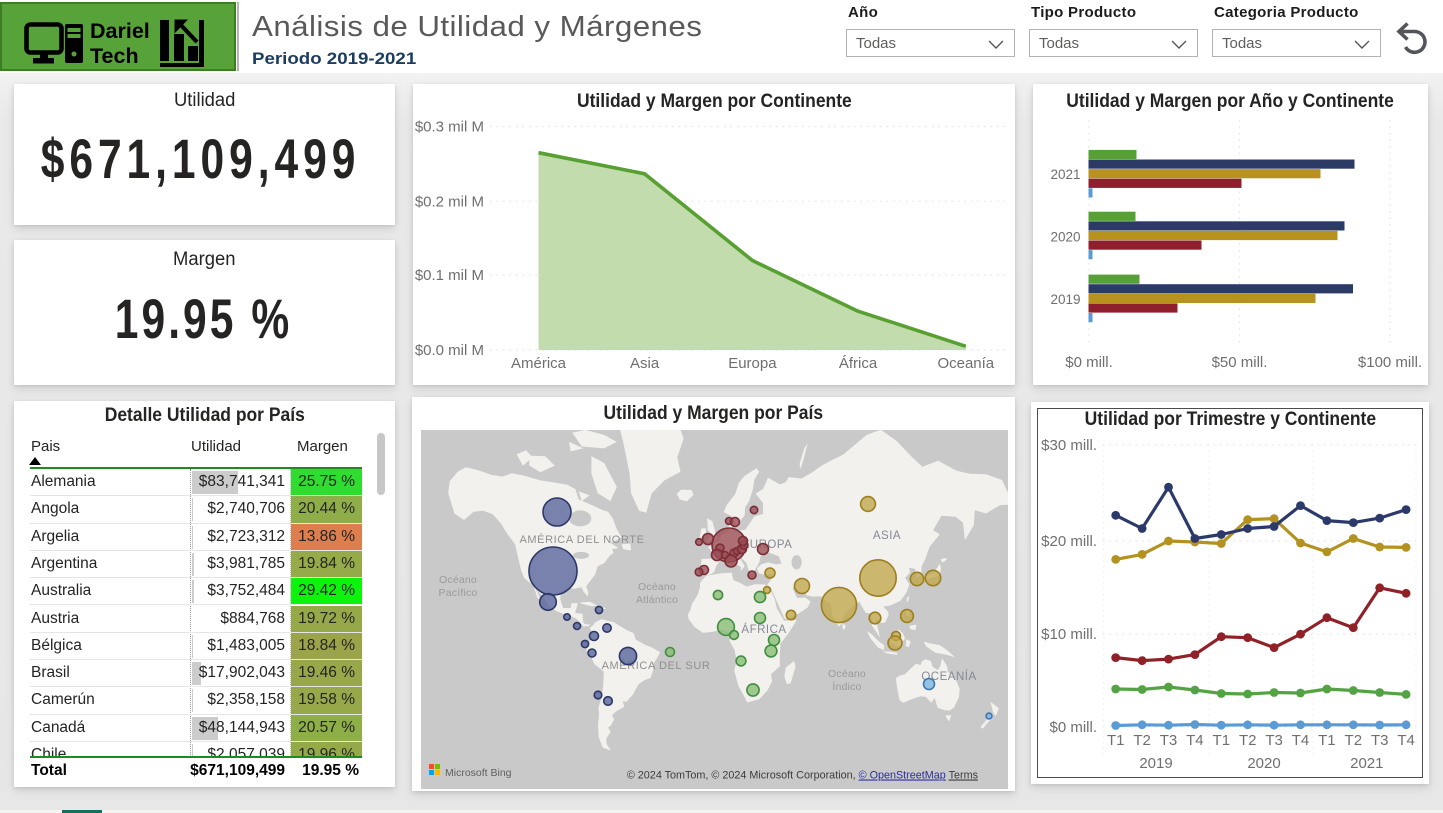 This screenshot has width=1443, height=813. I want to click on svg-text: OCEANÍA, so click(948, 676).